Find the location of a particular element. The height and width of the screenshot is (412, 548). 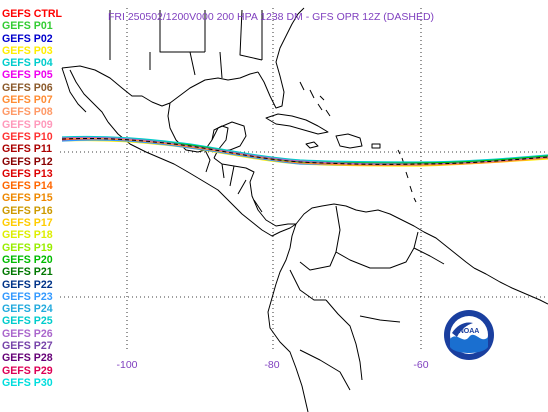

islands-bahamas is located at coordinates (315, 99).